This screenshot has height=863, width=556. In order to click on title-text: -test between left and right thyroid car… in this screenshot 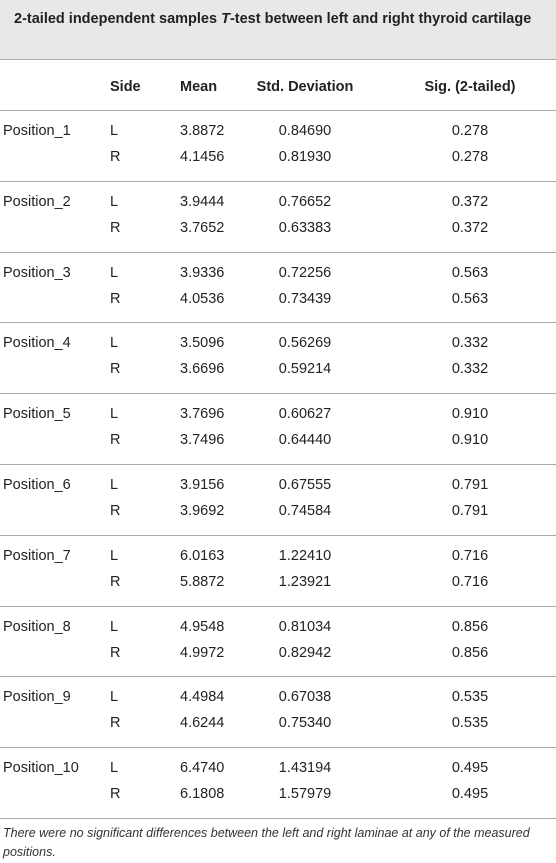, I will do `click(380, 19)`.